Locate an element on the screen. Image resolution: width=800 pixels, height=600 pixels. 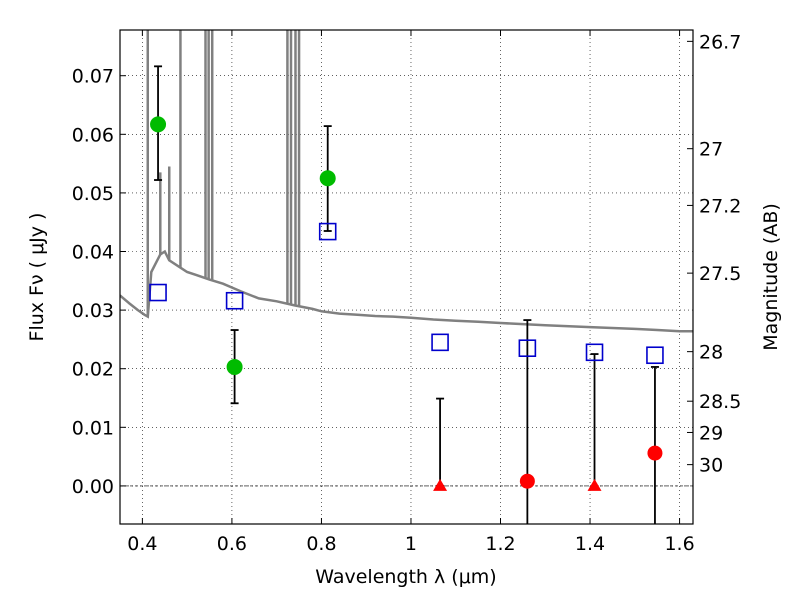
magnitude-tick-label: 28 is located at coordinates (711, 353).